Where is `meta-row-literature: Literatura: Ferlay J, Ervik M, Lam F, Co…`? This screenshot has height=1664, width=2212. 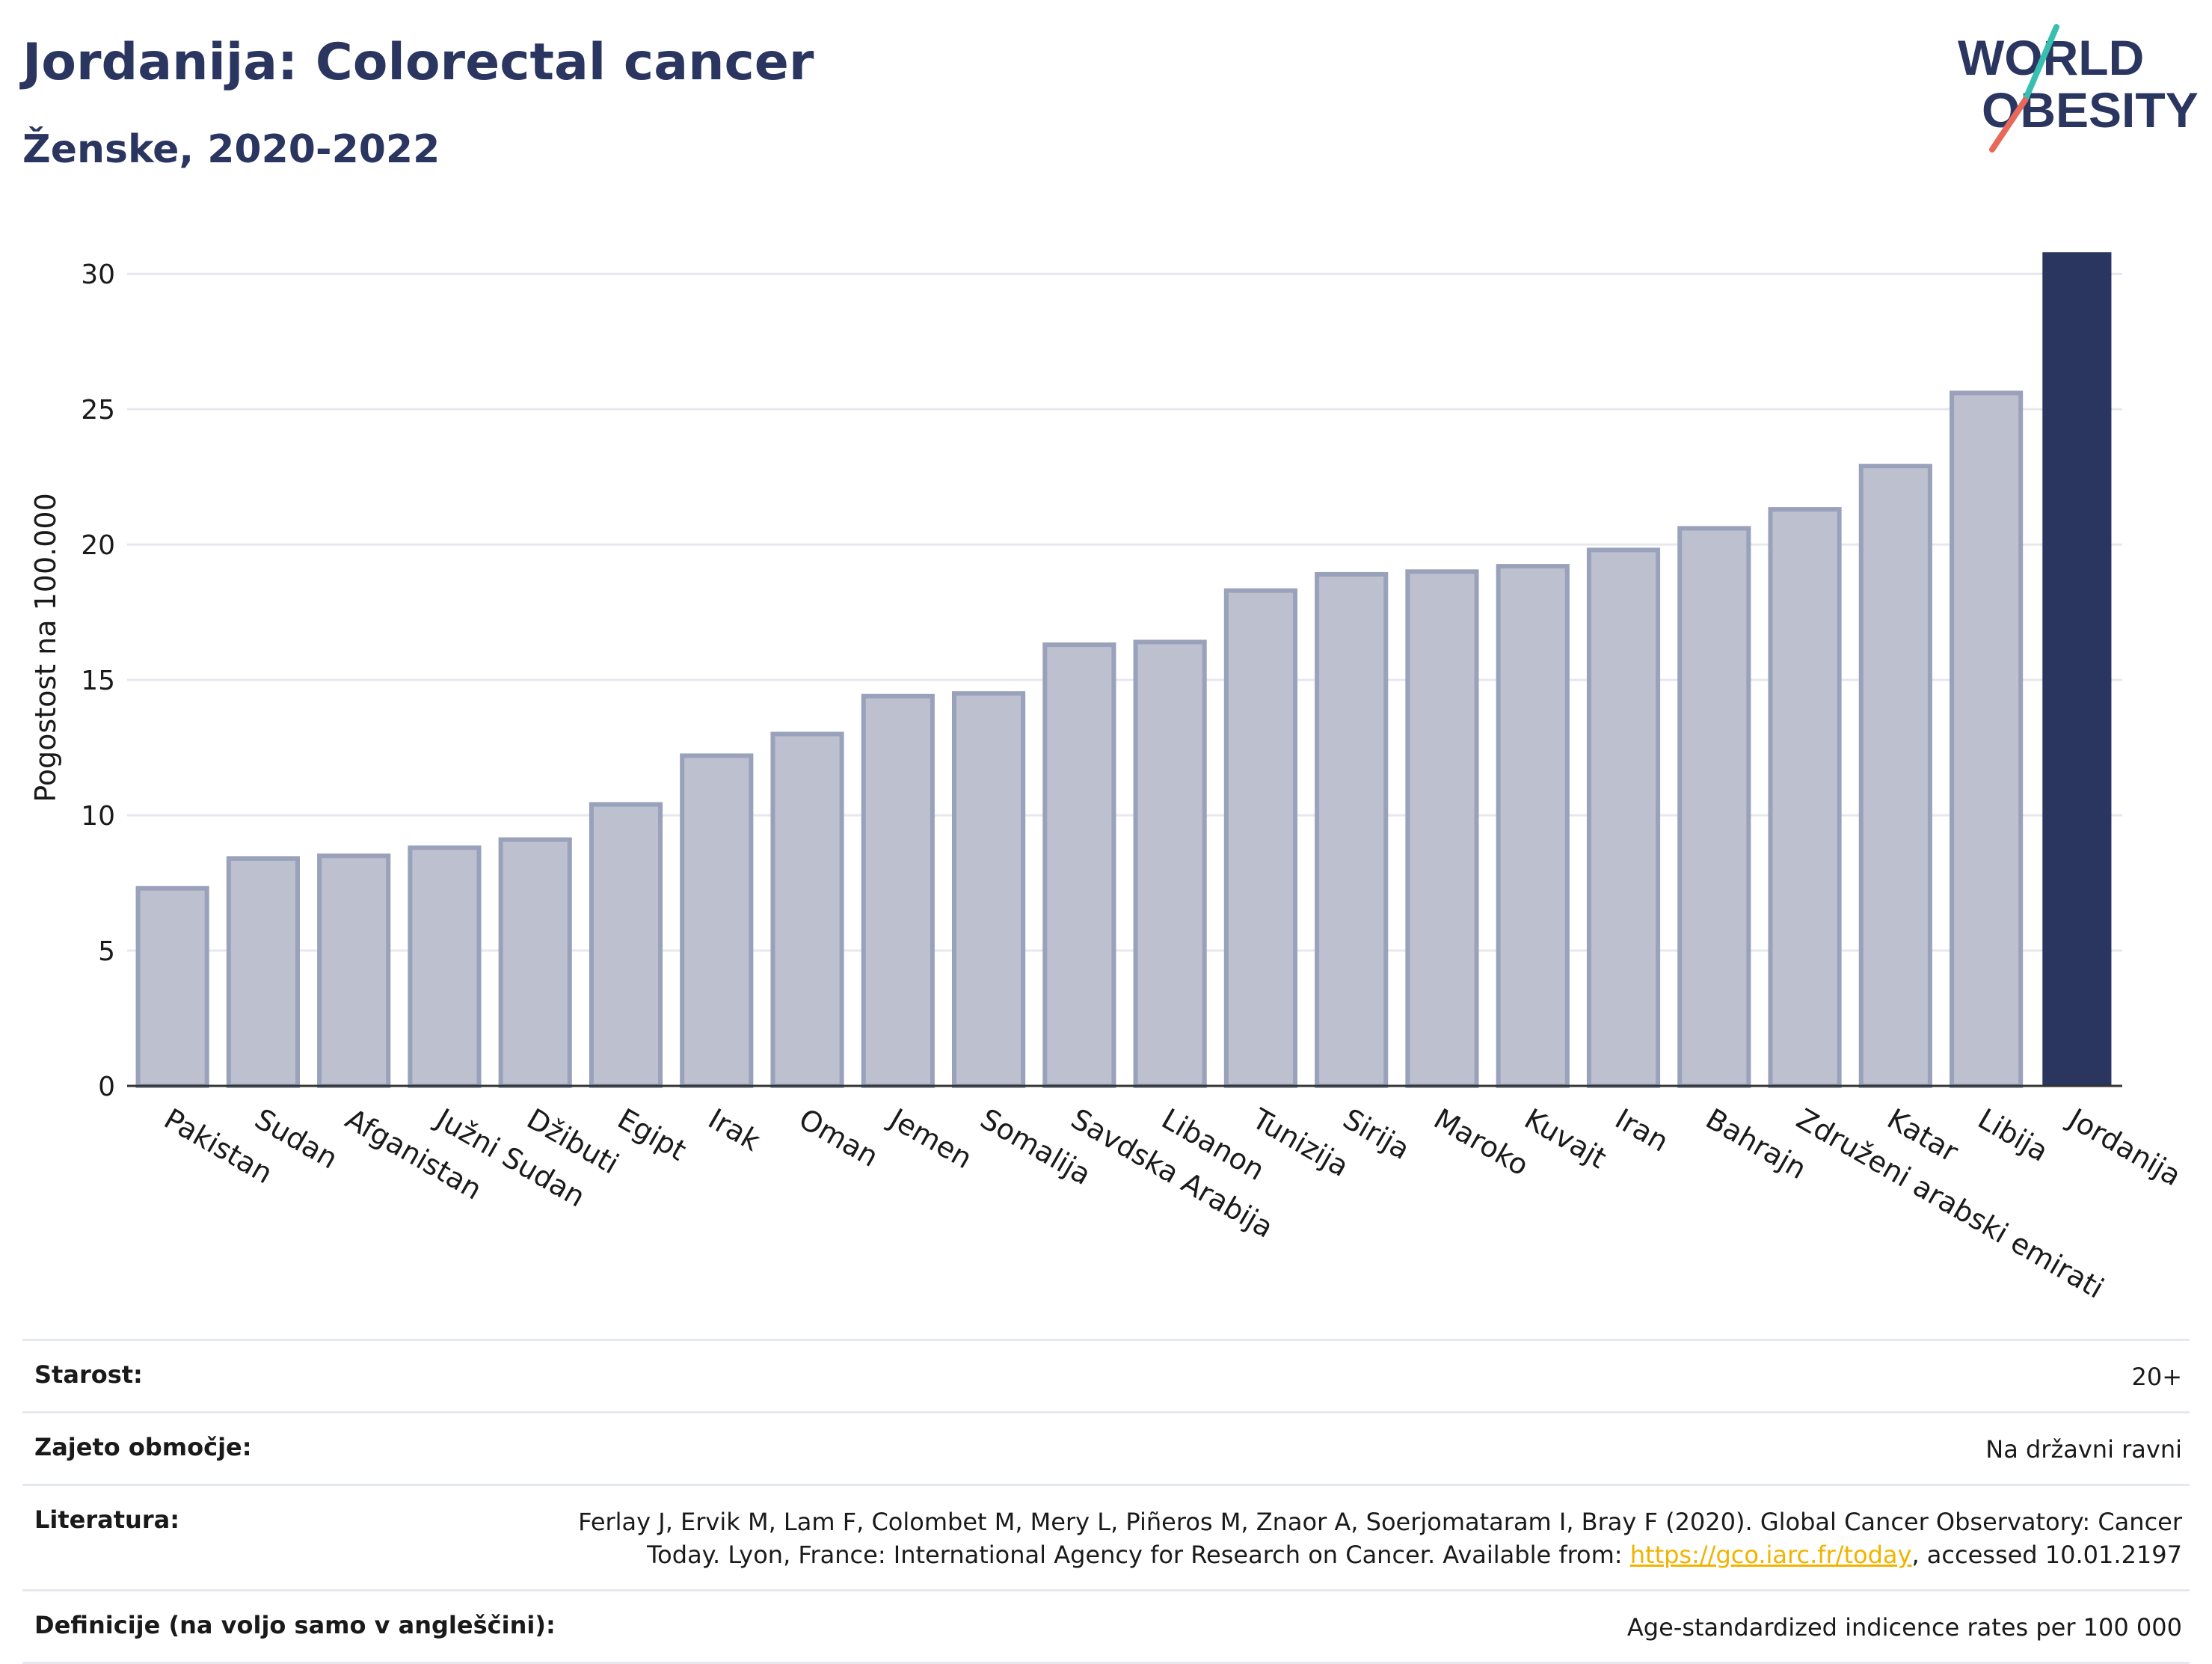 meta-row-literature: Literatura: Ferlay J, Ervik M, Lam F, Co… is located at coordinates (1106, 1536).